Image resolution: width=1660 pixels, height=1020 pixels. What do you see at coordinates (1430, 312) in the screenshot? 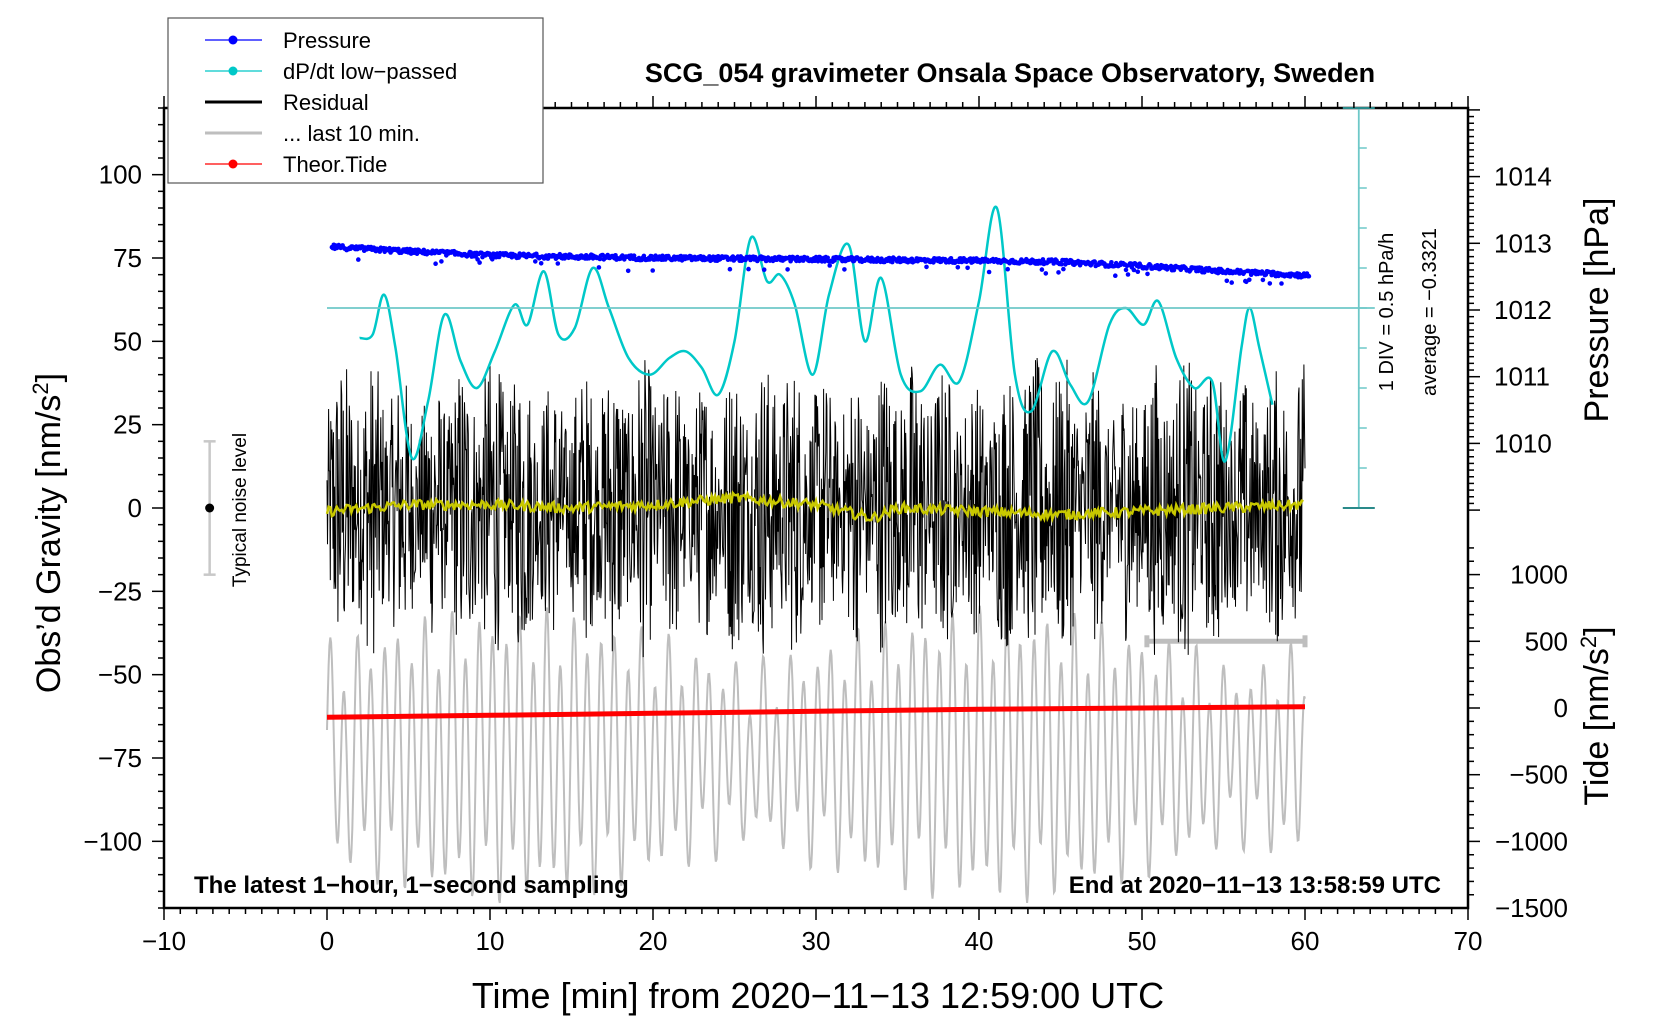
I see `dpdt-average-label: average = −0.3321` at bounding box center [1430, 312].